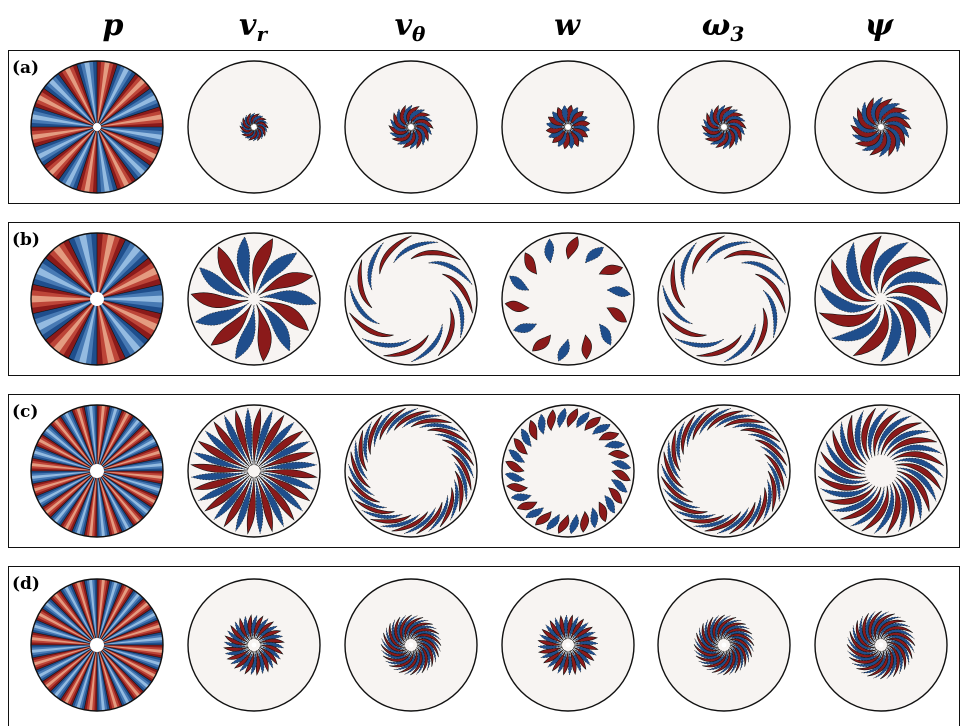 The width and height of the screenshot is (964, 726). Describe the element at coordinates (723, 27) in the screenshot. I see `column-header-omega3: ω3` at that location.